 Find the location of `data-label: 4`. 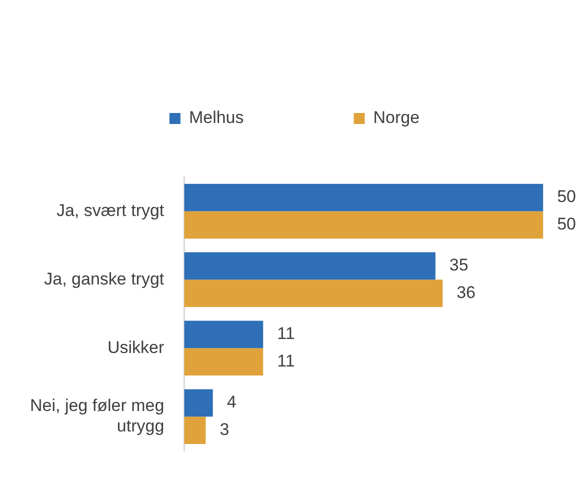

data-label: 4 is located at coordinates (231, 402).